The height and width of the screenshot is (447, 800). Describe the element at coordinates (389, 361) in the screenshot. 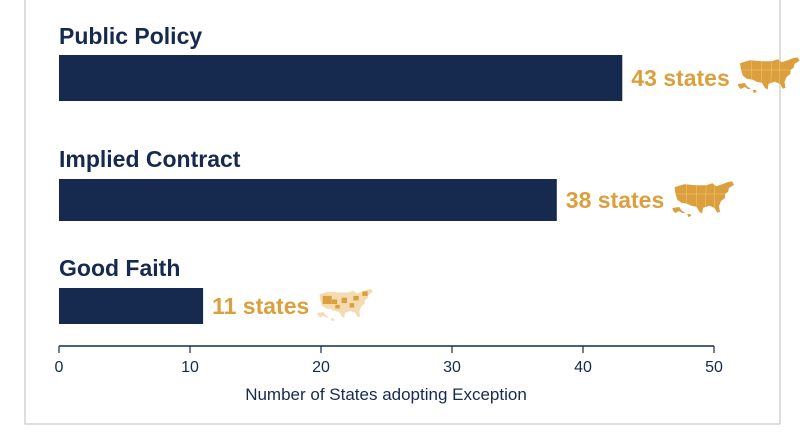

I see `x-axis-ticks: 0 10 20 30 40 50` at that location.